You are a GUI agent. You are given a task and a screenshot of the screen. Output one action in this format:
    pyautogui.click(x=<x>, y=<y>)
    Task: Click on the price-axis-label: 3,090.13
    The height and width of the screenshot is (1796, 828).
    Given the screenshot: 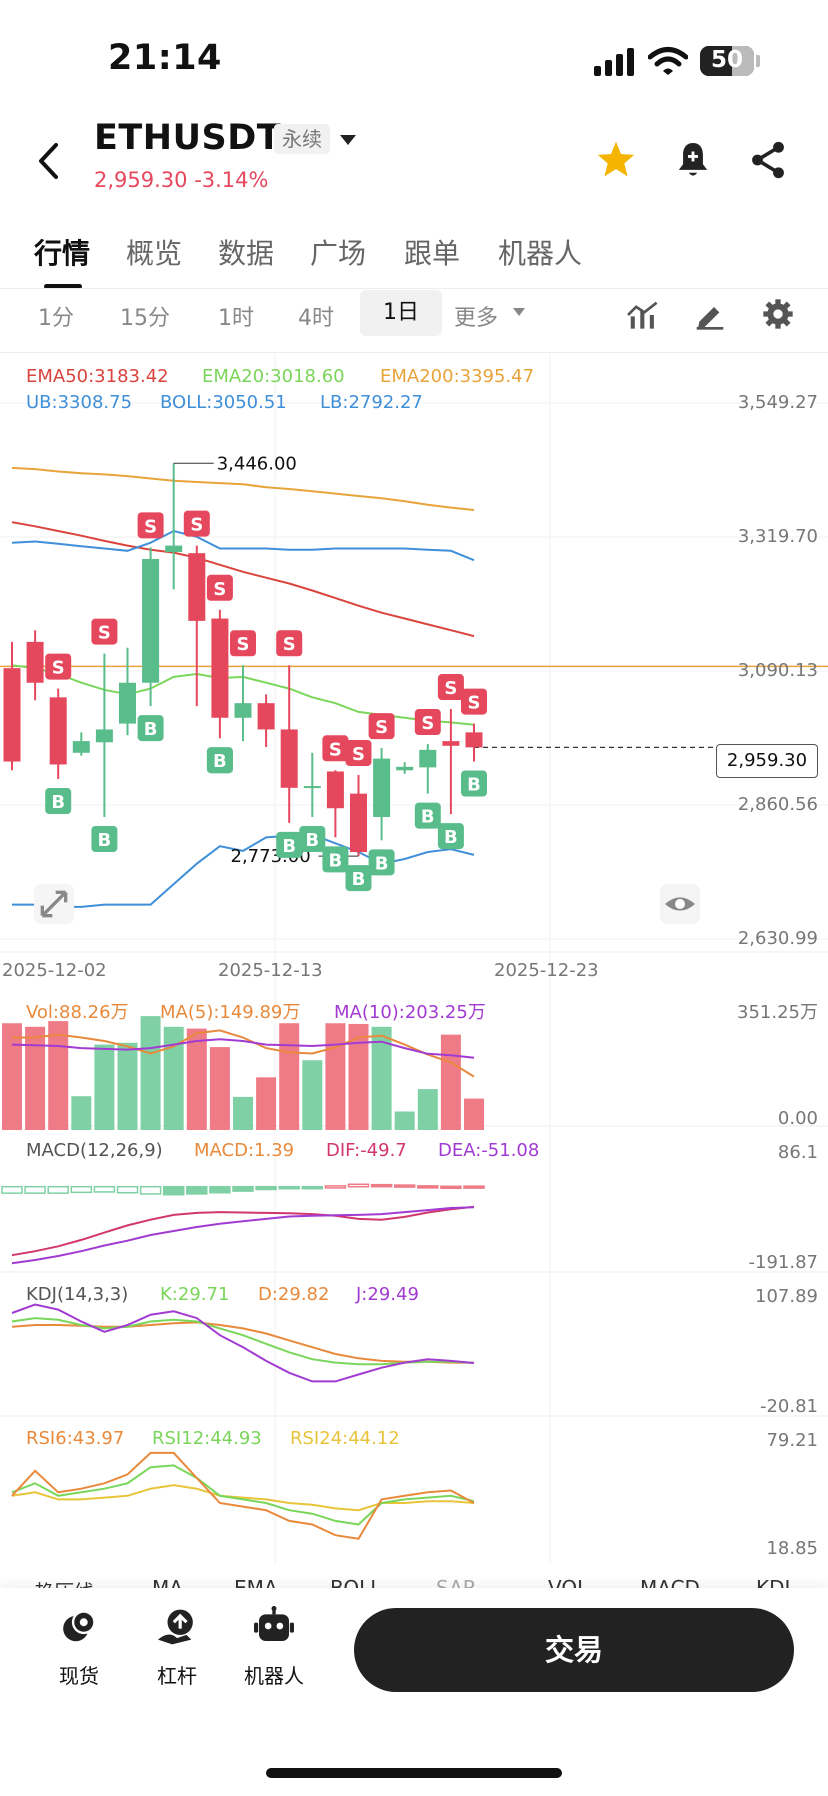 What is the action you would take?
    pyautogui.click(x=777, y=670)
    